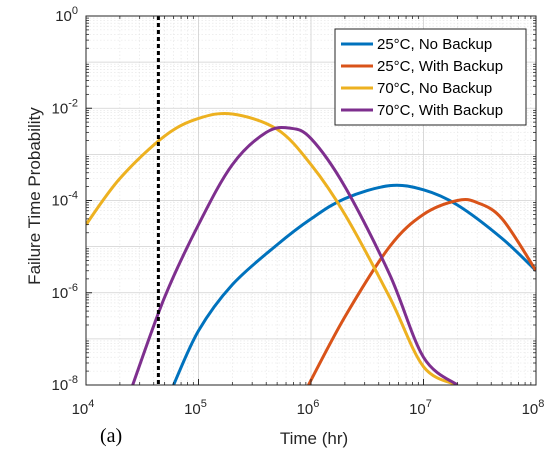 This screenshot has width=557, height=461. Describe the element at coordinates (440, 110) in the screenshot. I see `legend-label-4: 70°C, With Backup` at that location.